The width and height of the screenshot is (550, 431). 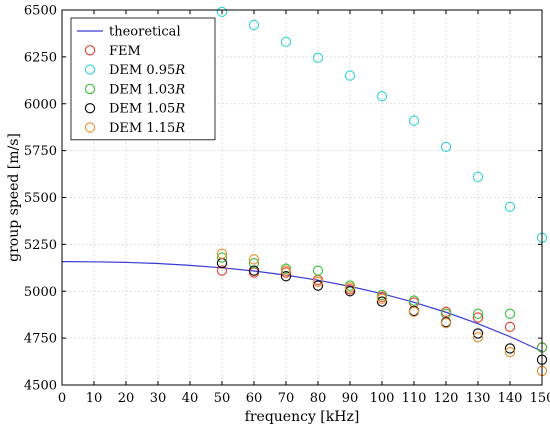 I want to click on x-tick-label: 80, so click(x=318, y=398).